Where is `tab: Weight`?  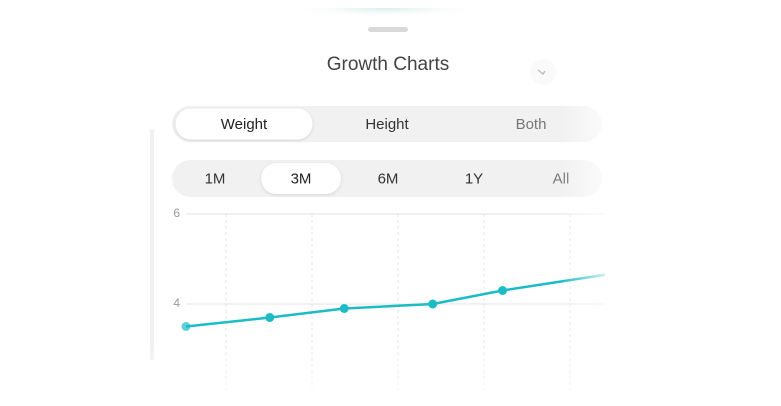
tab: Weight is located at coordinates (244, 124).